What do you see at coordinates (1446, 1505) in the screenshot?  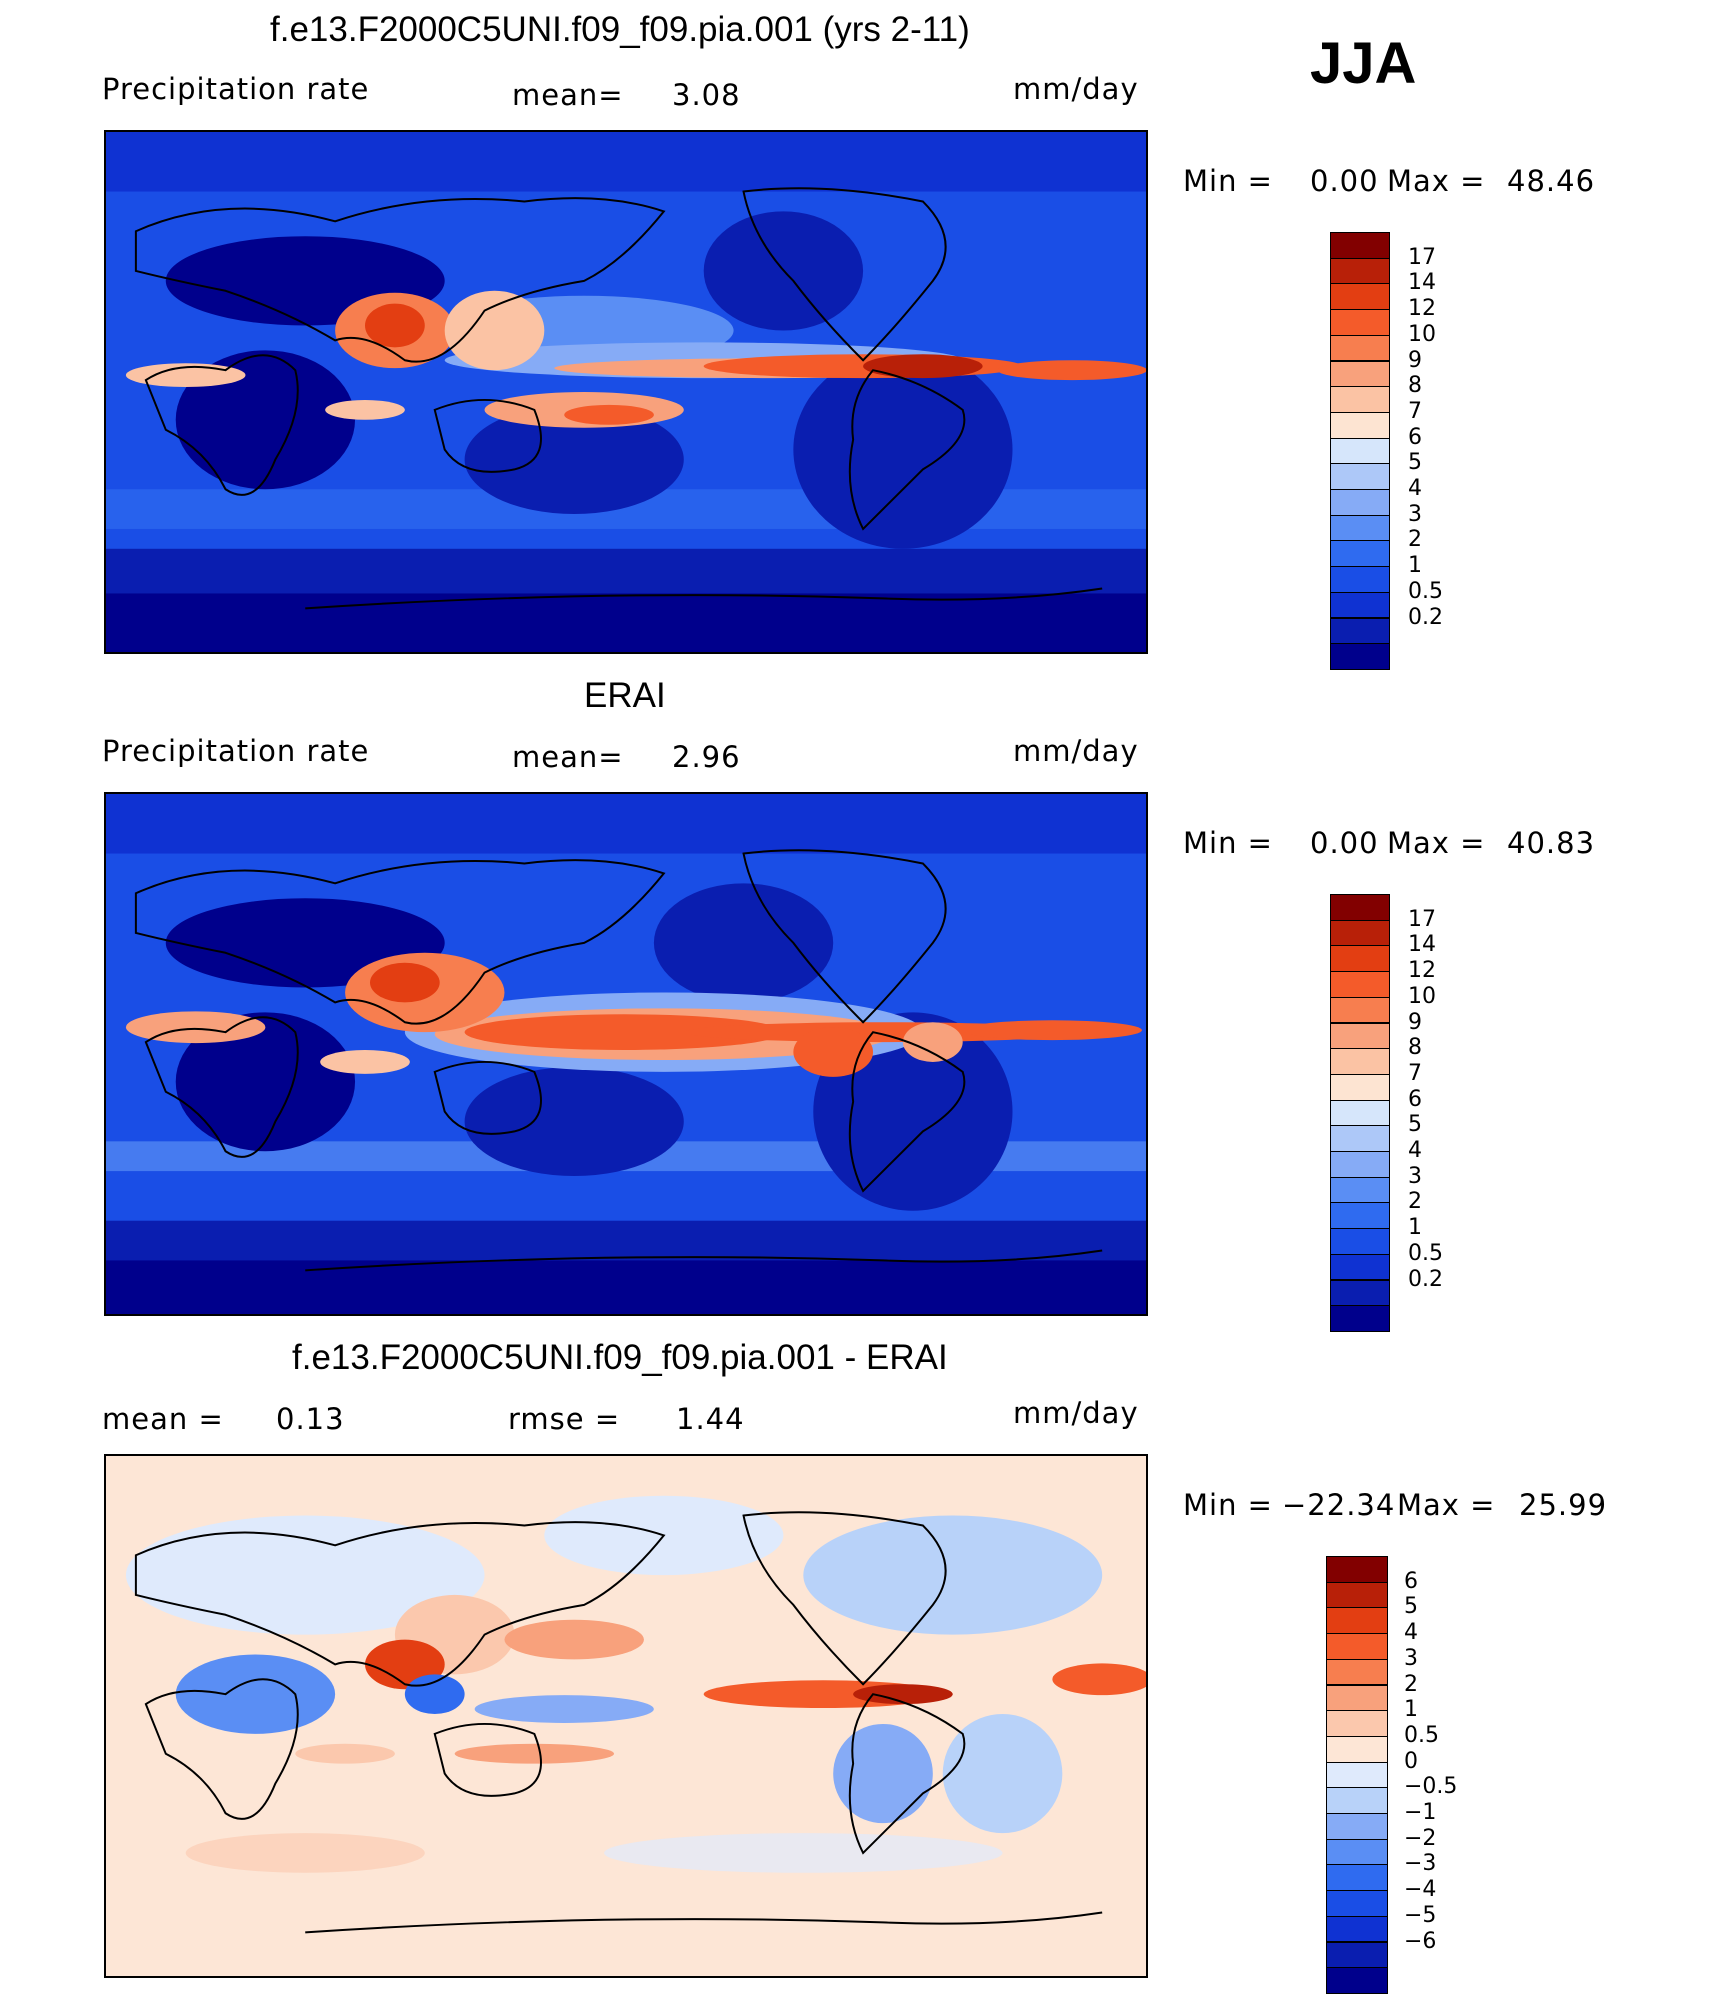 I see `panel3-max-label: Max =` at bounding box center [1446, 1505].